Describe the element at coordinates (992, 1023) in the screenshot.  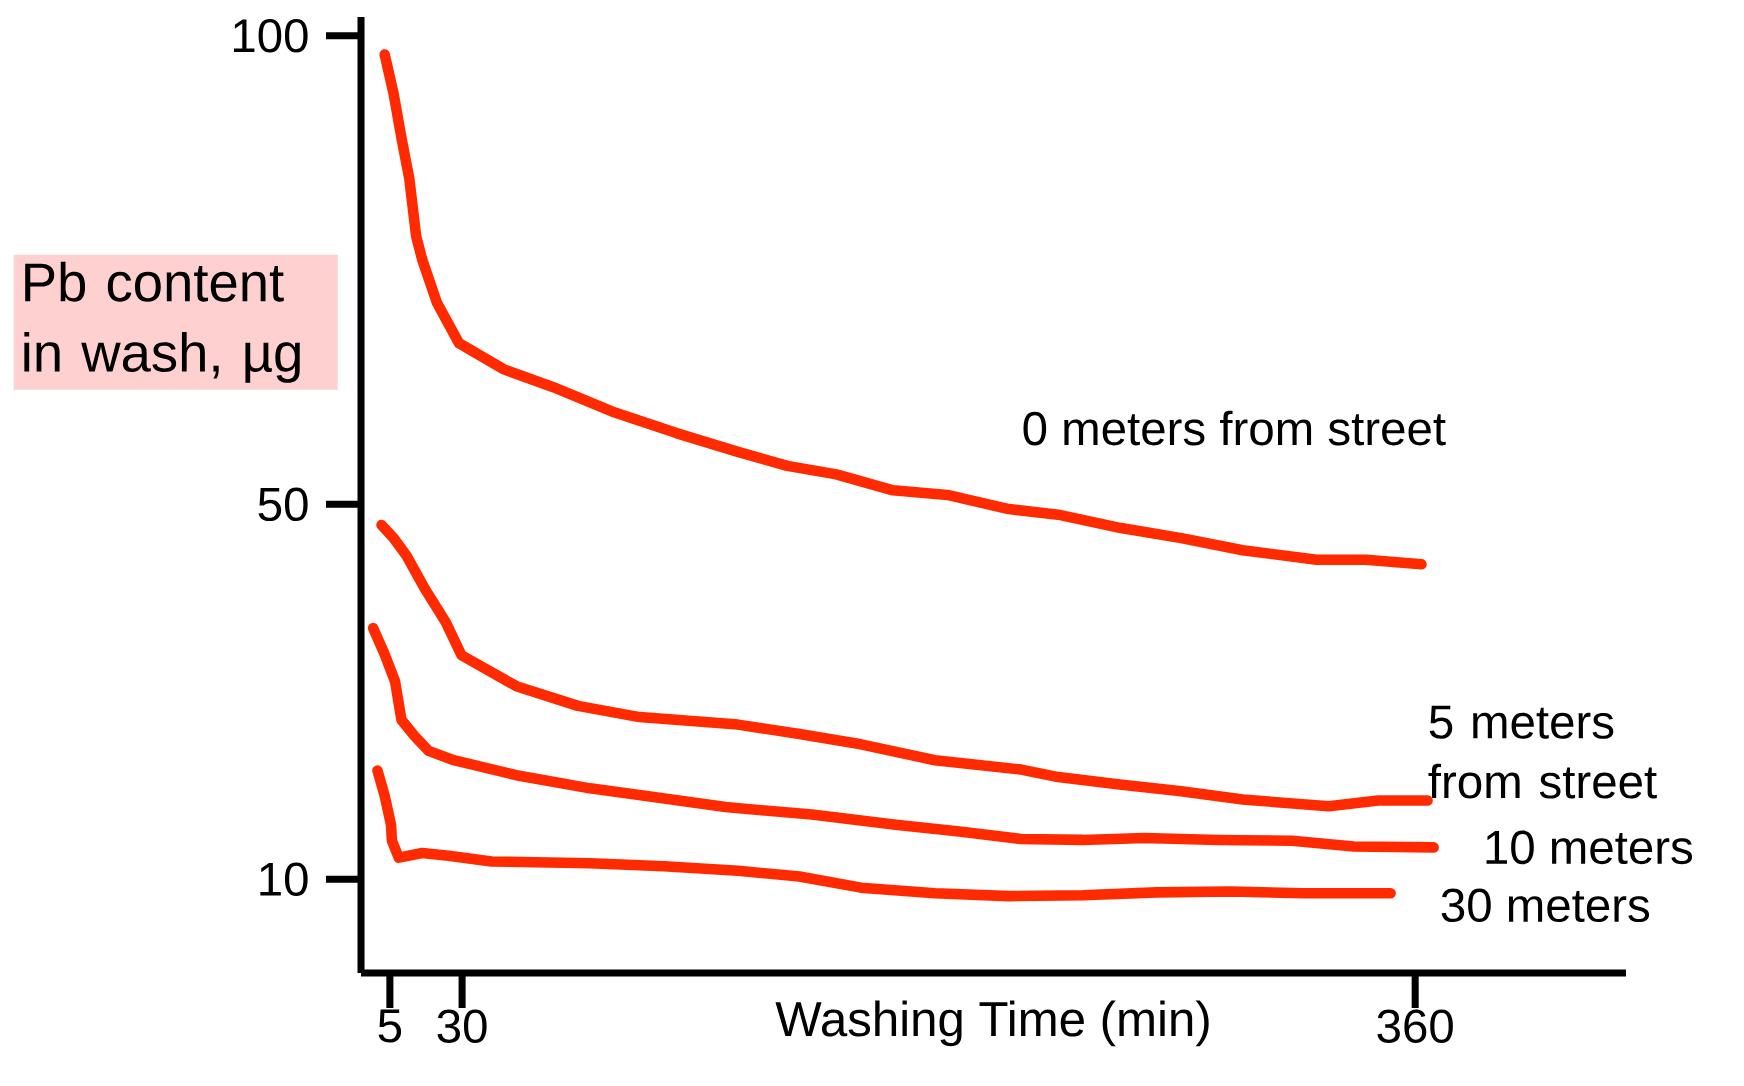
I see `x-axis-title: Washing Time (min)` at that location.